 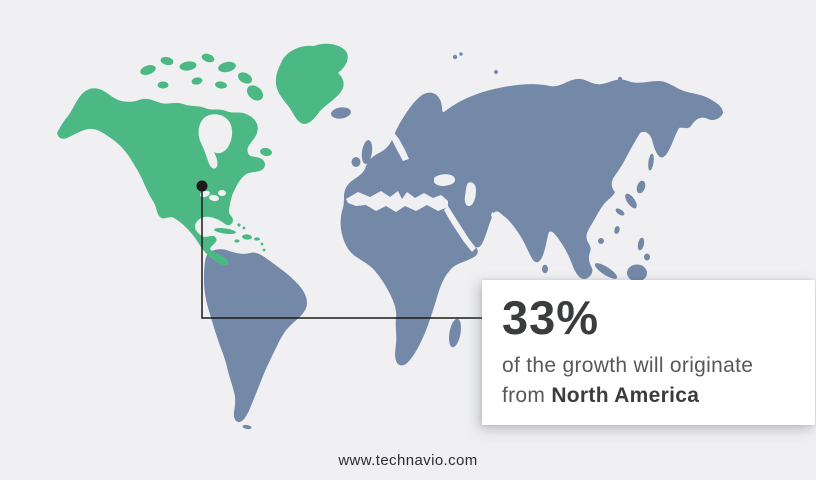 I want to click on great-britain-island, so click(x=367, y=152).